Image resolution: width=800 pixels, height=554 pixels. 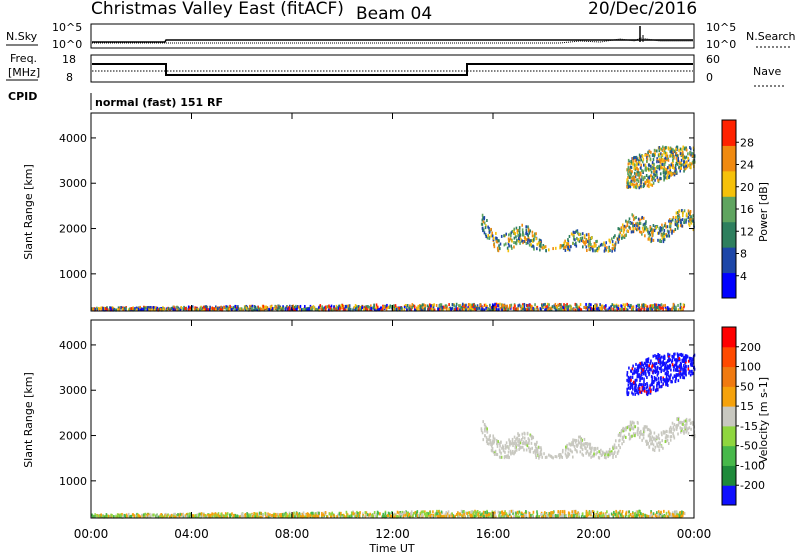 What do you see at coordinates (217, 9) in the screenshot?
I see `plot-title: Christmas Valley East (fitACF)` at bounding box center [217, 9].